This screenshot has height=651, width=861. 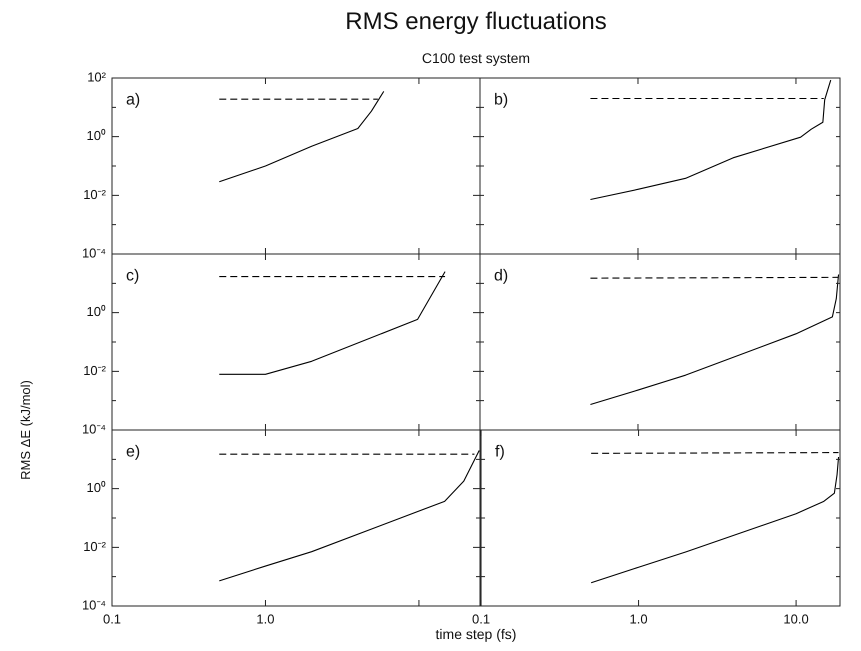 What do you see at coordinates (25, 430) in the screenshot?
I see `y-axis-title: RMS ΔE (kJ/mol)` at bounding box center [25, 430].